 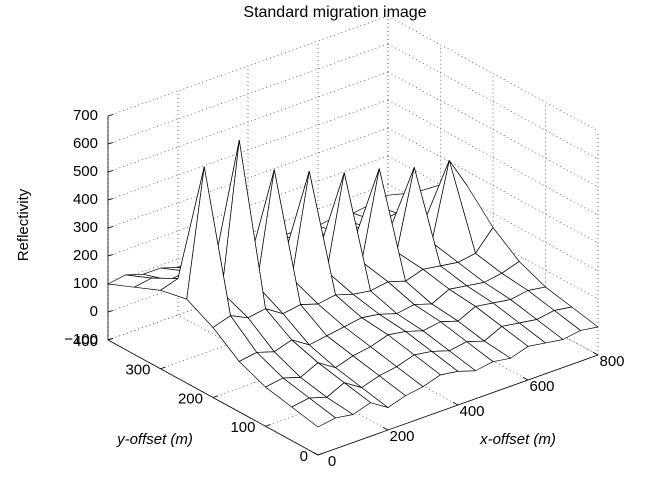 I want to click on chart-title: Standard migration image, so click(x=334, y=12).